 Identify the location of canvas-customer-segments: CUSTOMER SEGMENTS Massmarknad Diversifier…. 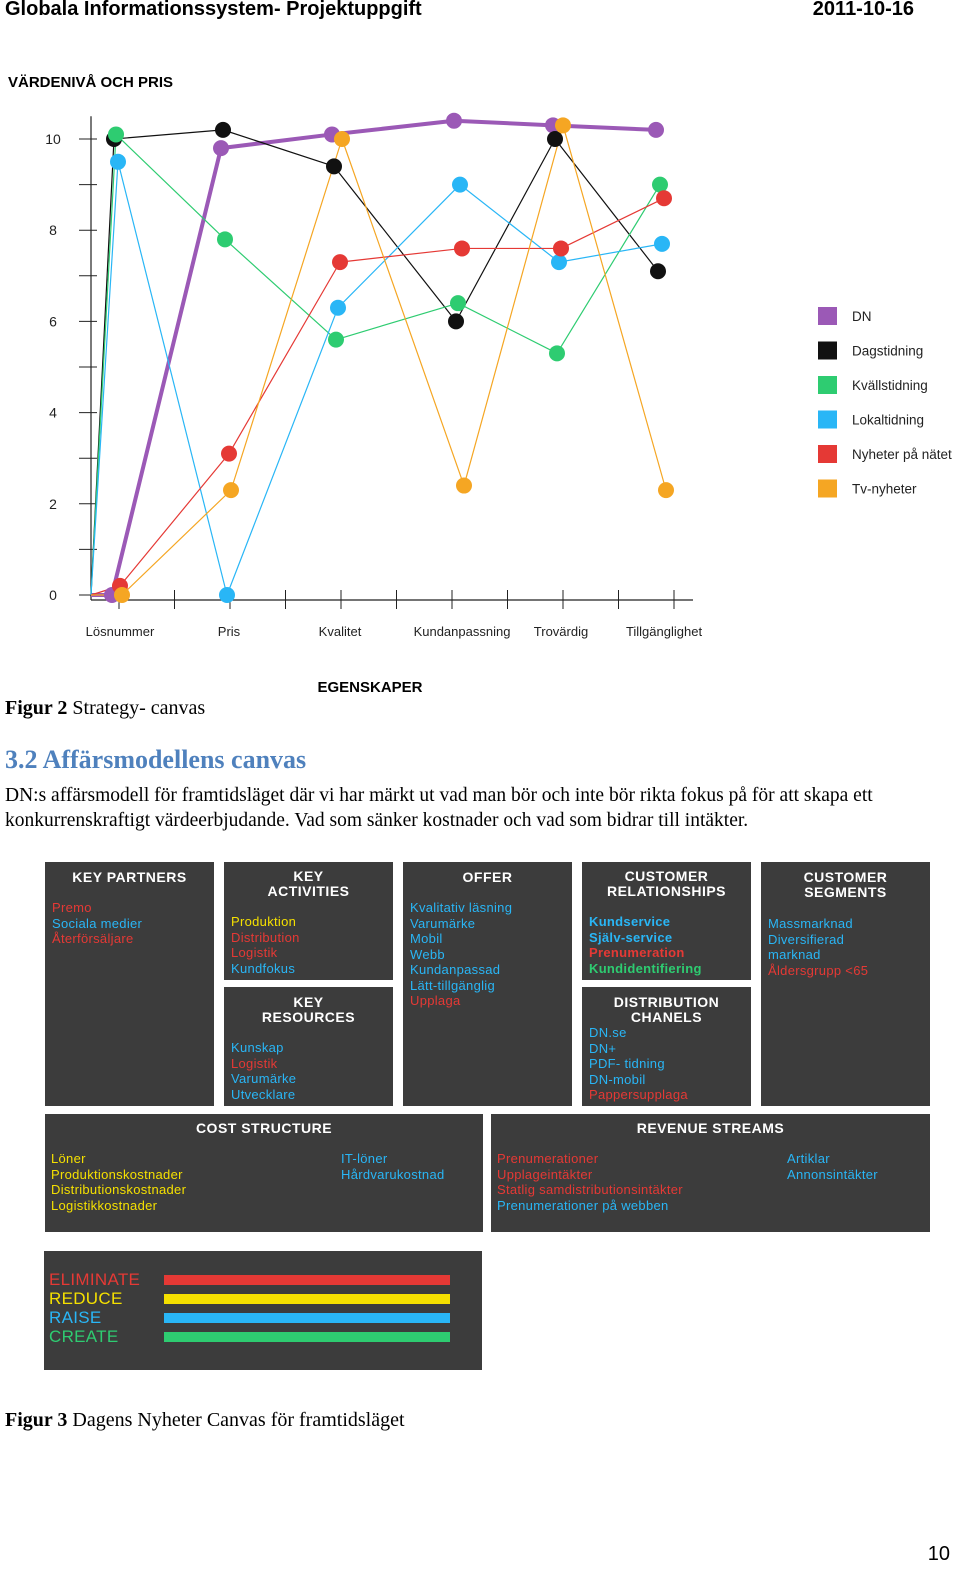
(845, 984).